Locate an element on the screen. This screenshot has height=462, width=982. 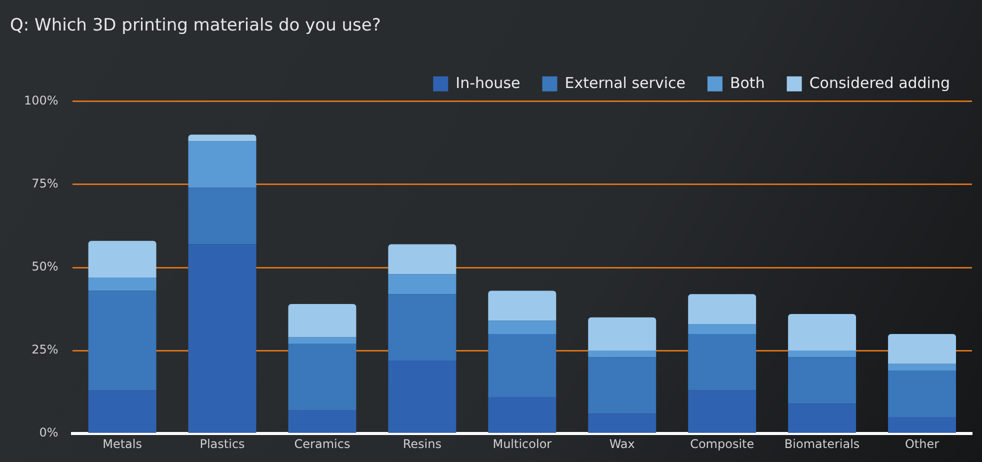
x-tick-label: Biomaterials is located at coordinates (822, 443).